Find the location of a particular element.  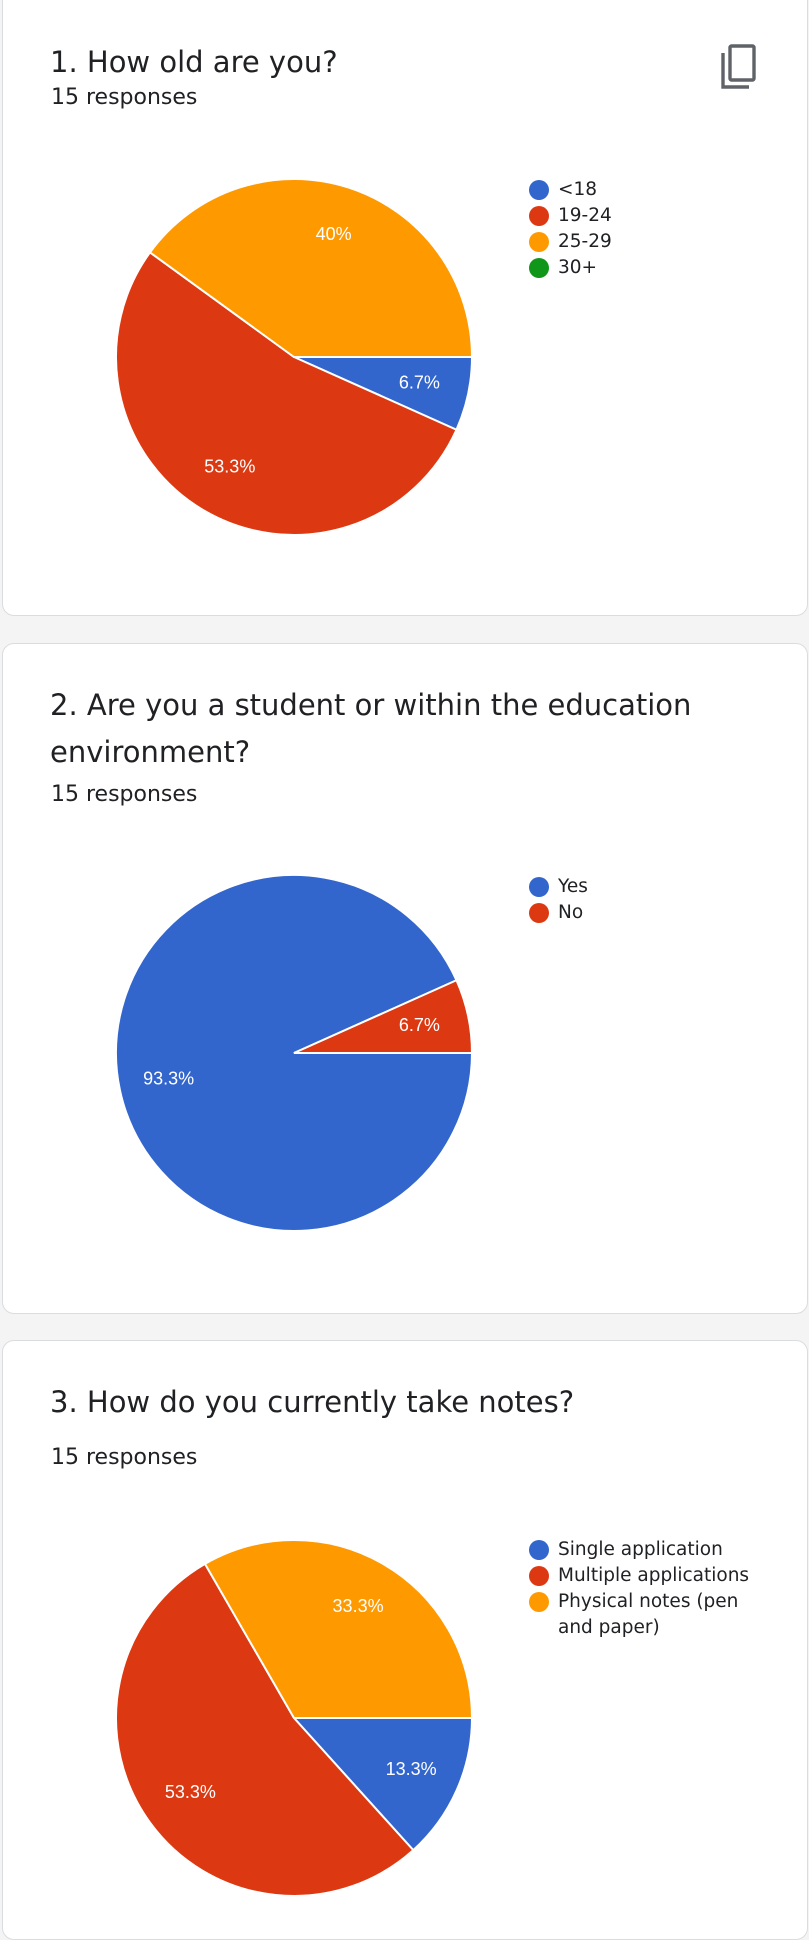

copy-icon is located at coordinates (738, 66).